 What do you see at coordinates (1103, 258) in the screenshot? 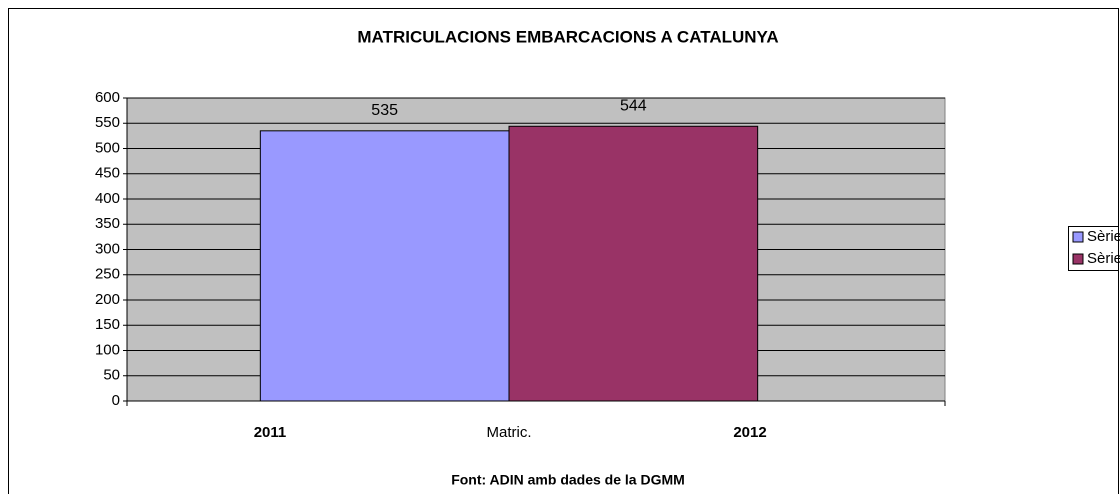
I see `legend-label: Sèries2` at bounding box center [1103, 258].